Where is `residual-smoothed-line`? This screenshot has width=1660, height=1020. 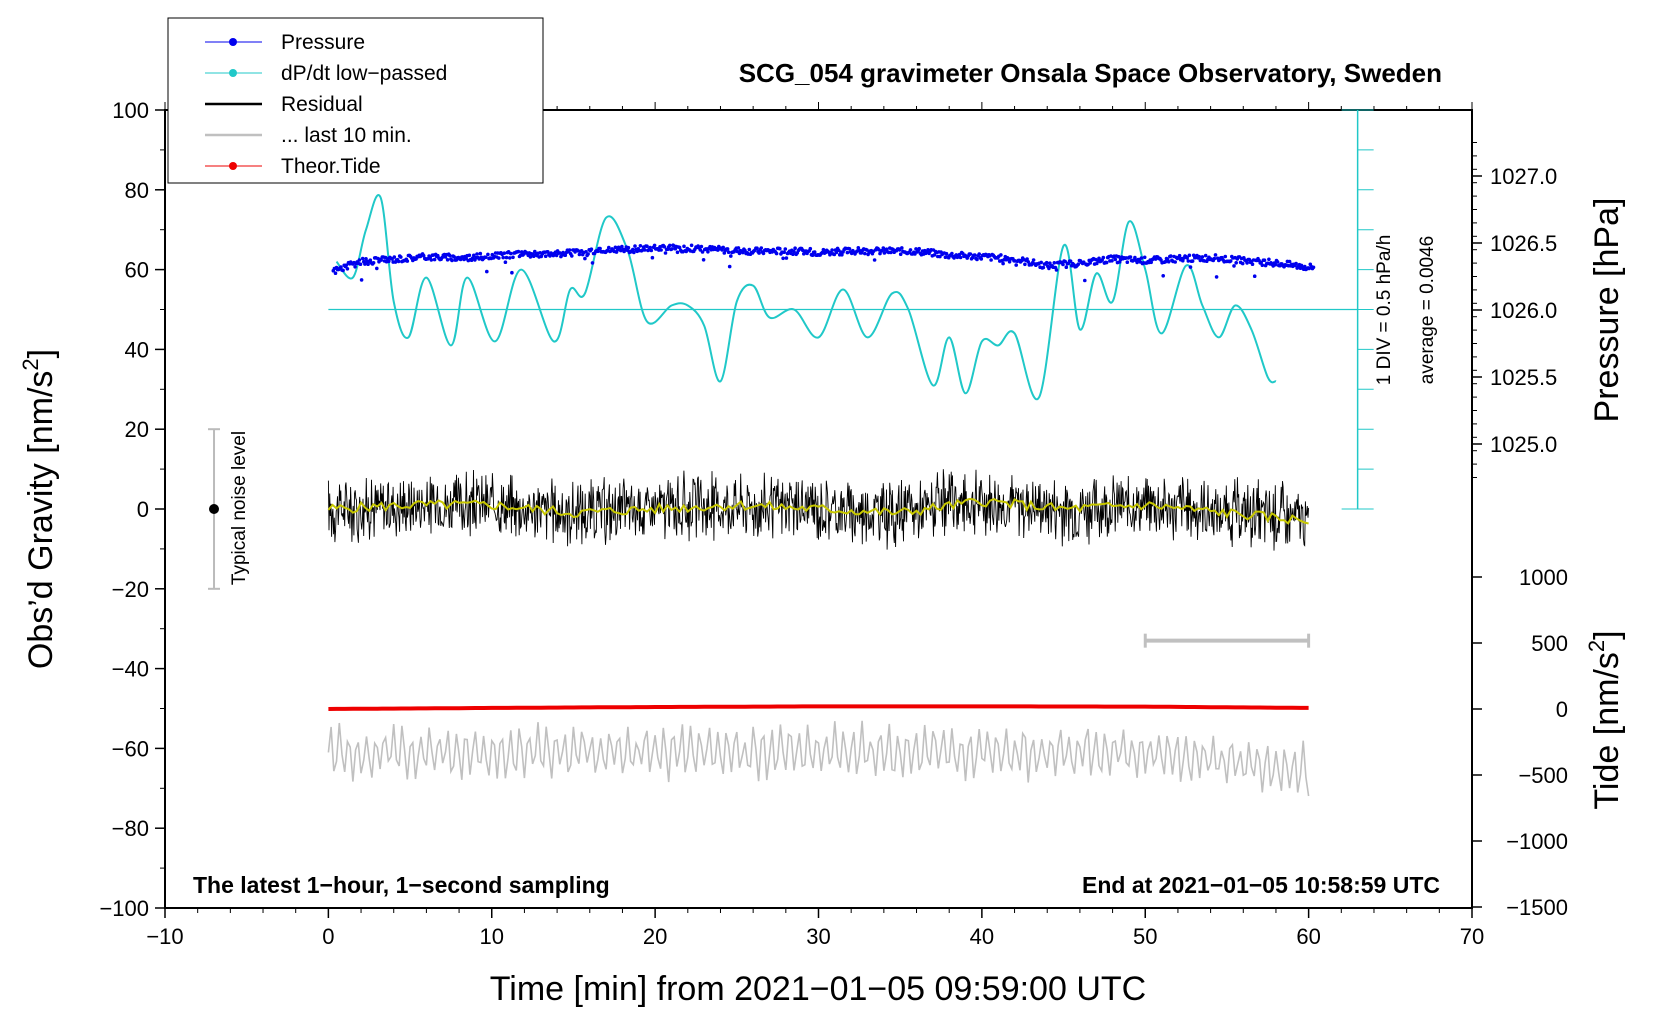 residual-smoothed-line is located at coordinates (818, 511).